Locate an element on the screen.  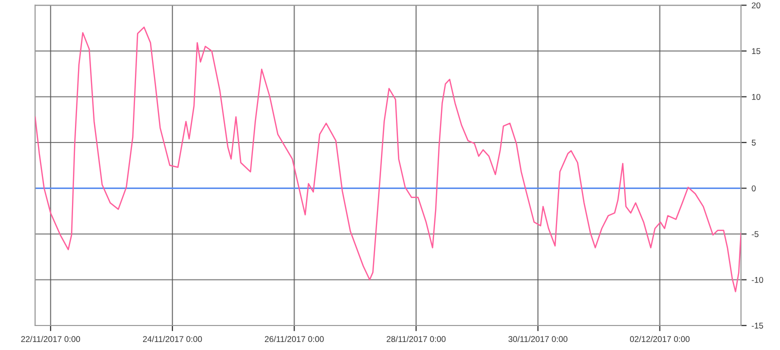
x-tick-label: 22/11/2017 0:00 is located at coordinates (50, 339).